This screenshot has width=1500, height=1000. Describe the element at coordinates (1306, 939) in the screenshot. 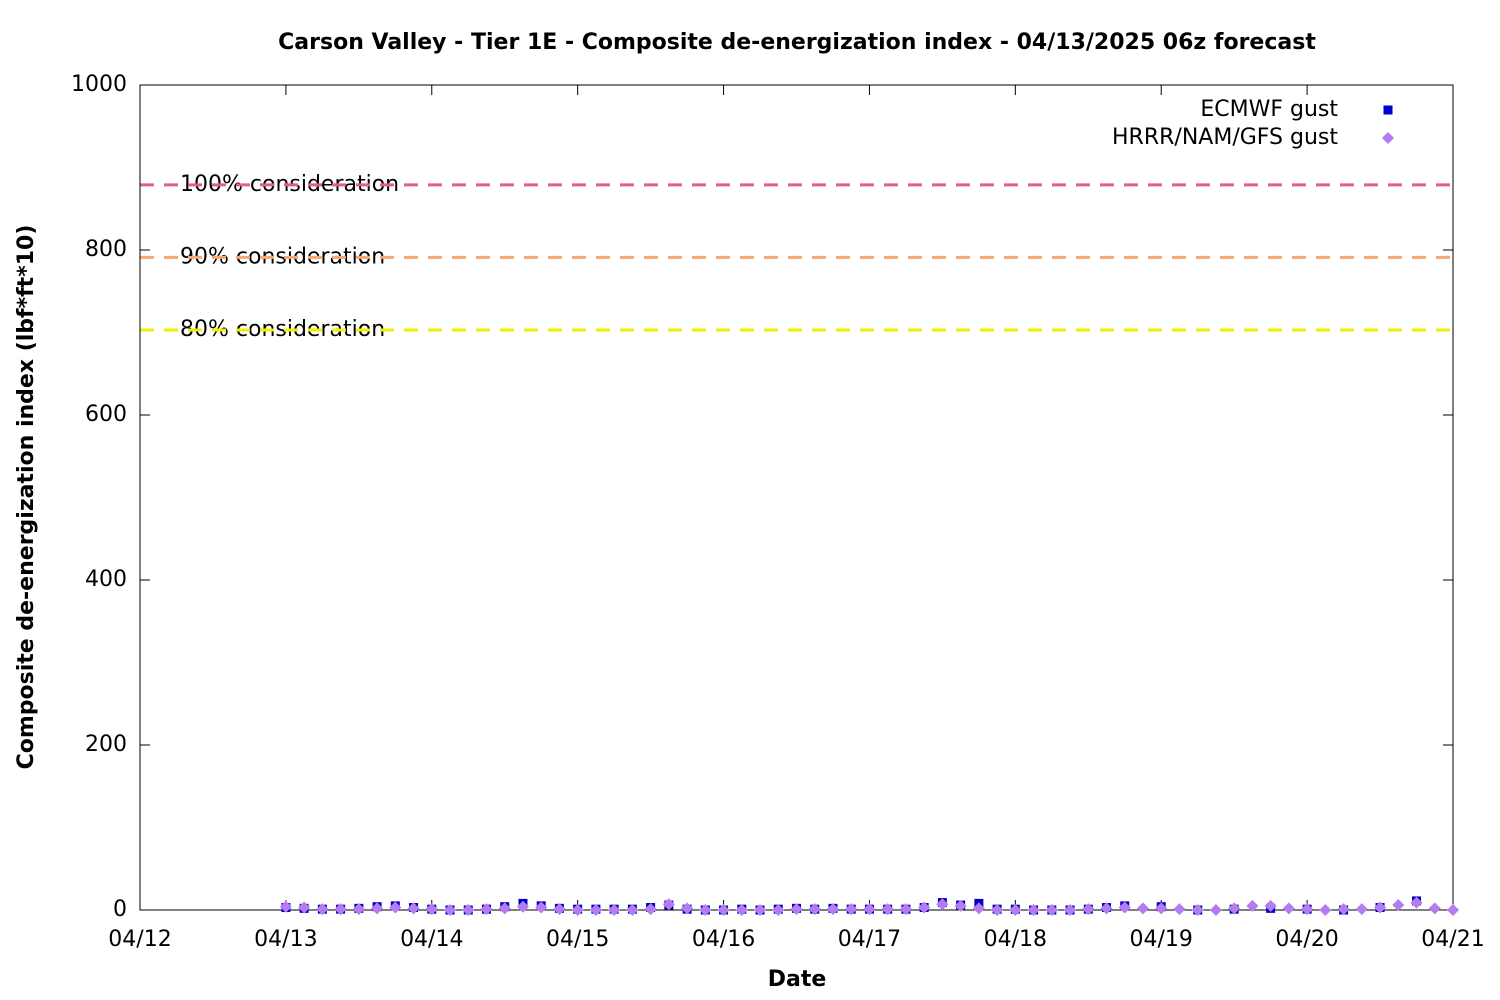

I see `x-tick-label: 04/20` at that location.